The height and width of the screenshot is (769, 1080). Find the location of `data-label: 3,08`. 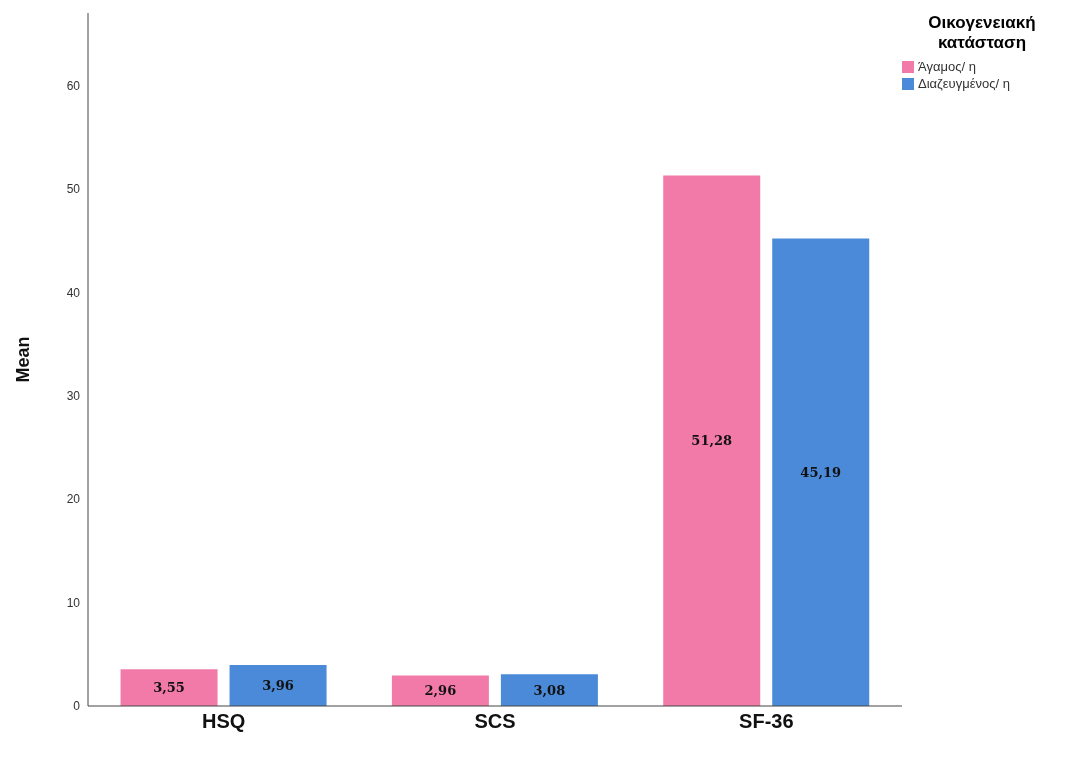

data-label: 3,08 is located at coordinates (549, 690).